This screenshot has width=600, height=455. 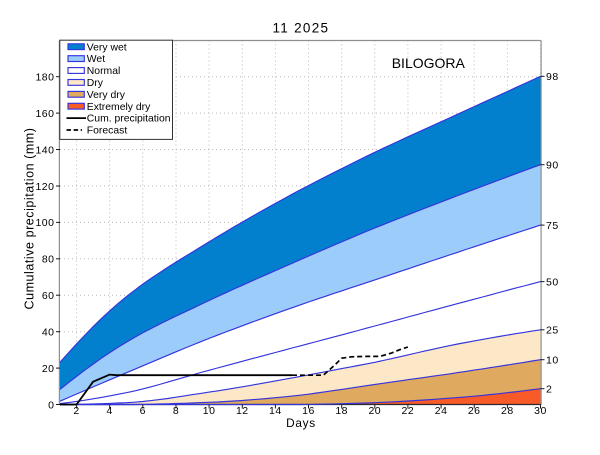 I want to click on svg-text: 180, so click(x=44, y=78).